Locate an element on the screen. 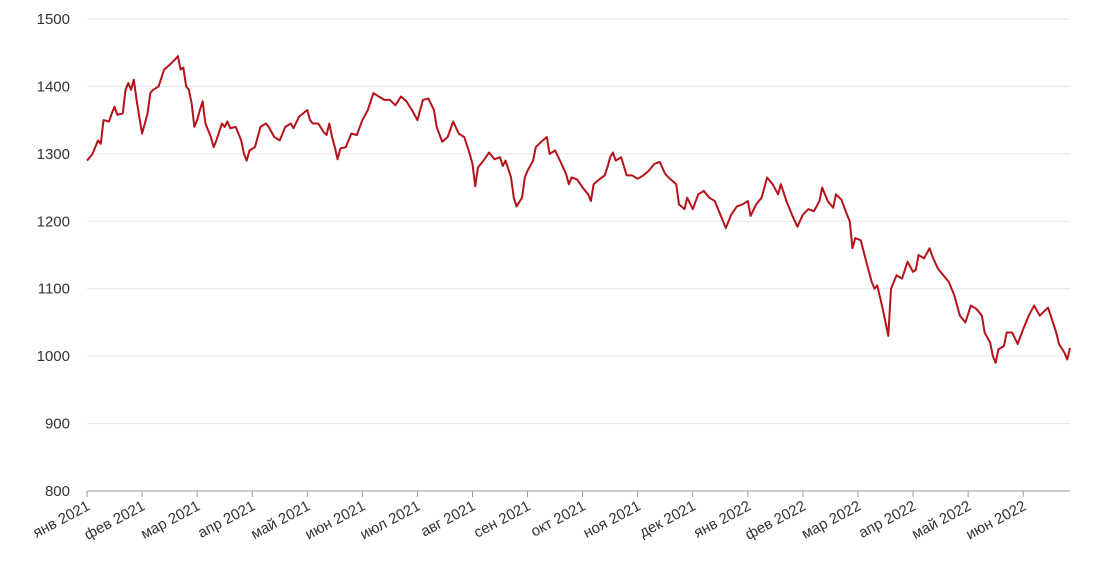 The image size is (1100, 570). x-tick-label: авг 2021 is located at coordinates (448, 519).